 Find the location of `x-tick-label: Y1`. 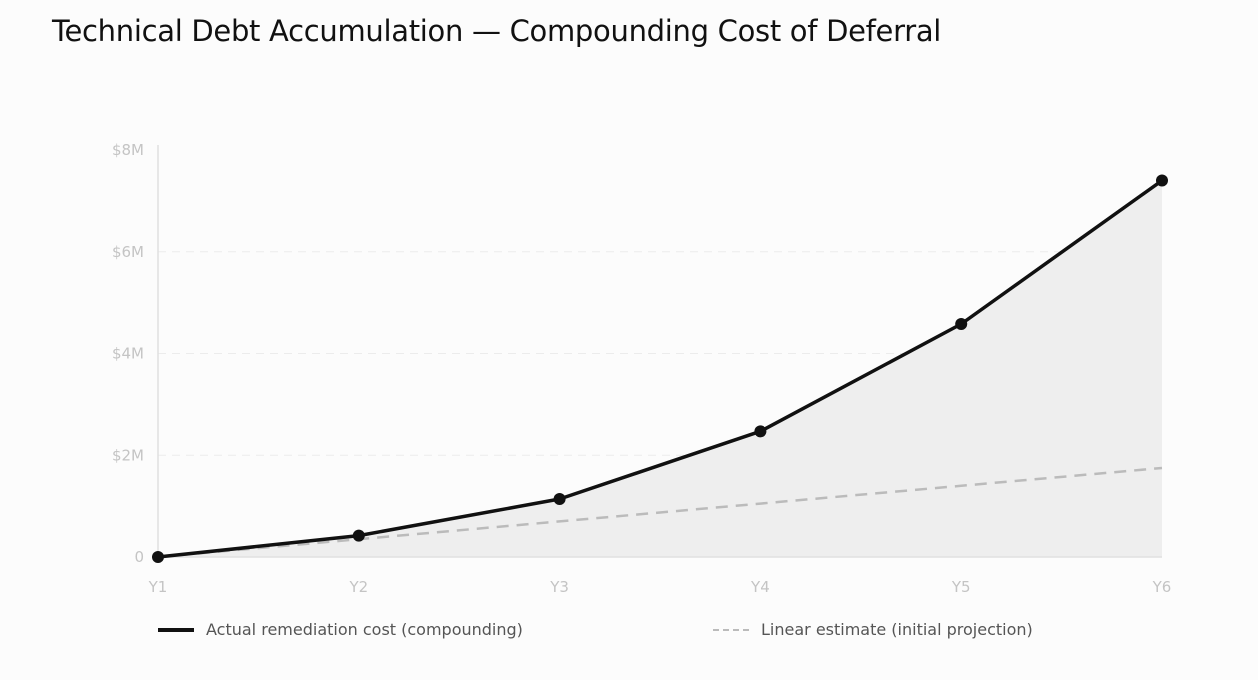

x-tick-label: Y1 is located at coordinates (158, 587).